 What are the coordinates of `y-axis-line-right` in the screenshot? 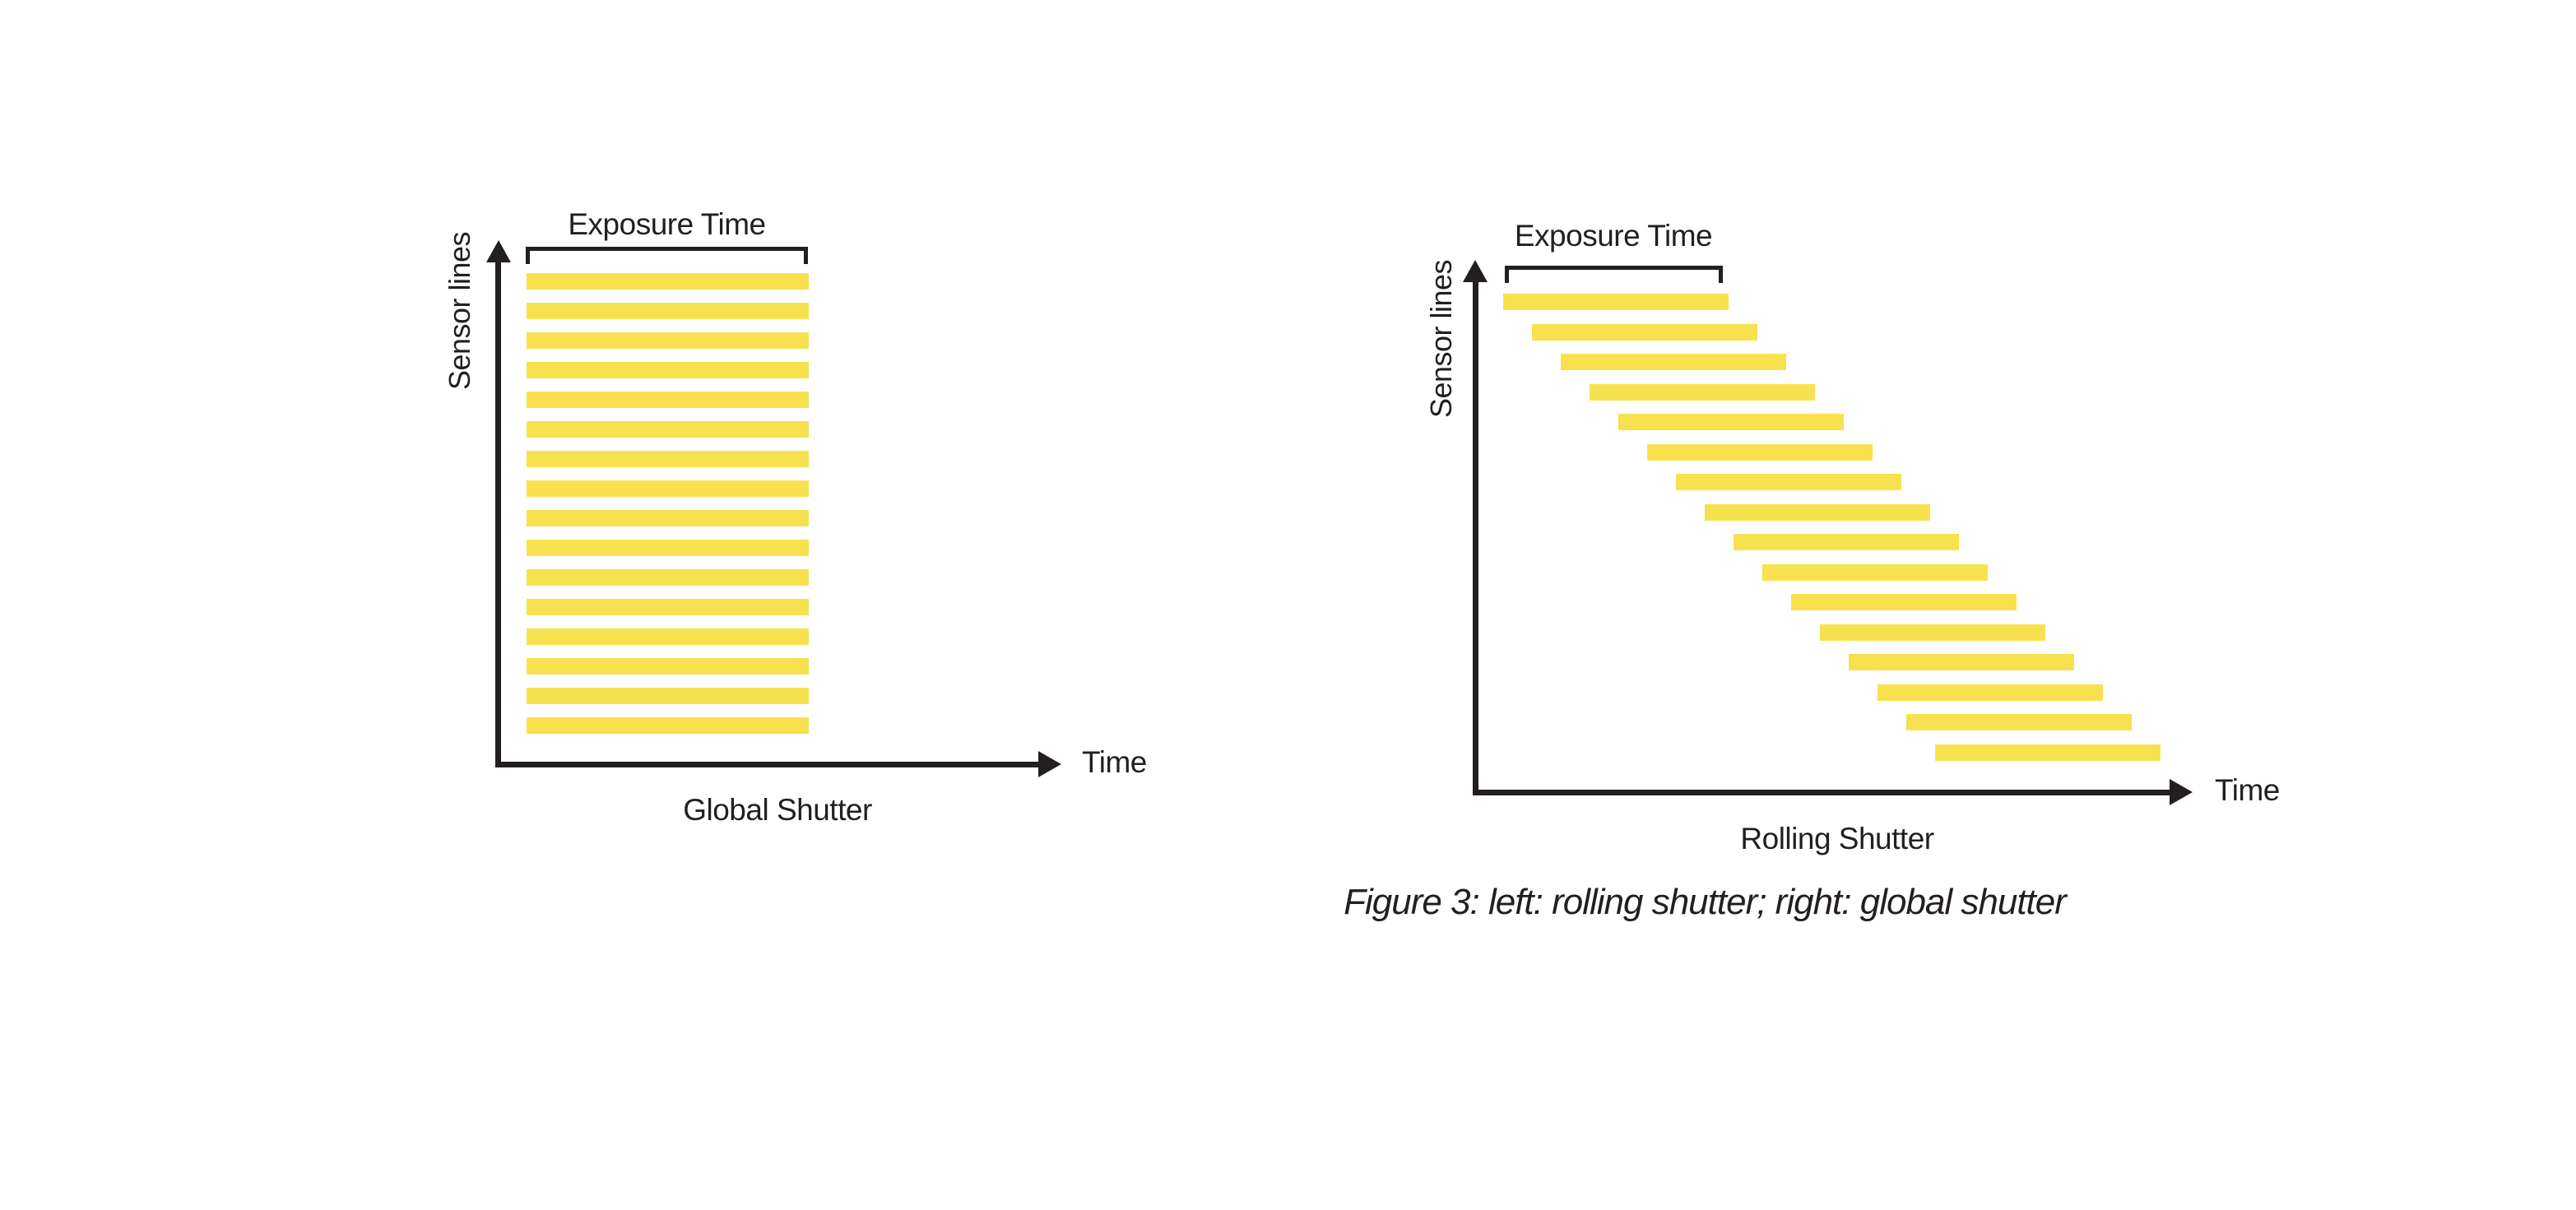 It's located at (1475, 535).